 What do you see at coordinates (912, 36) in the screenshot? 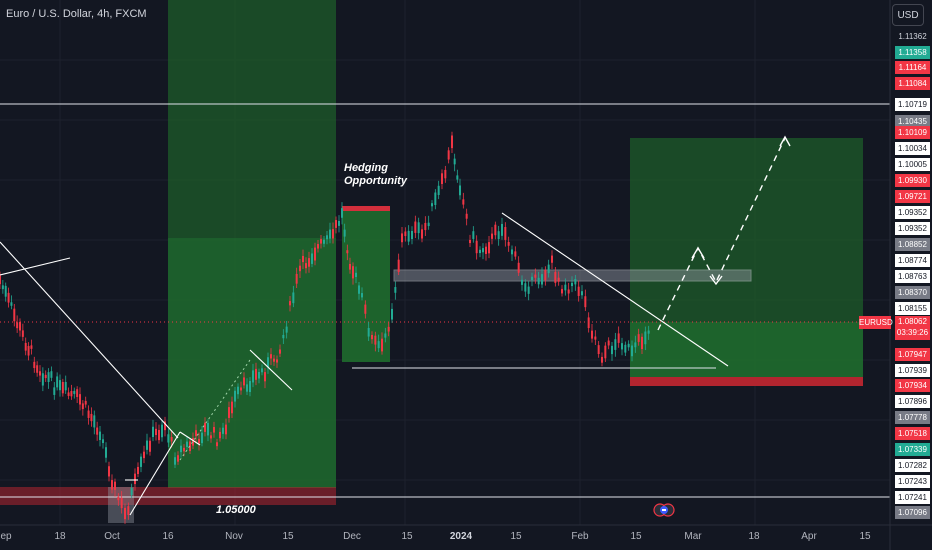
I see `price-label: 1.11362` at bounding box center [912, 36].